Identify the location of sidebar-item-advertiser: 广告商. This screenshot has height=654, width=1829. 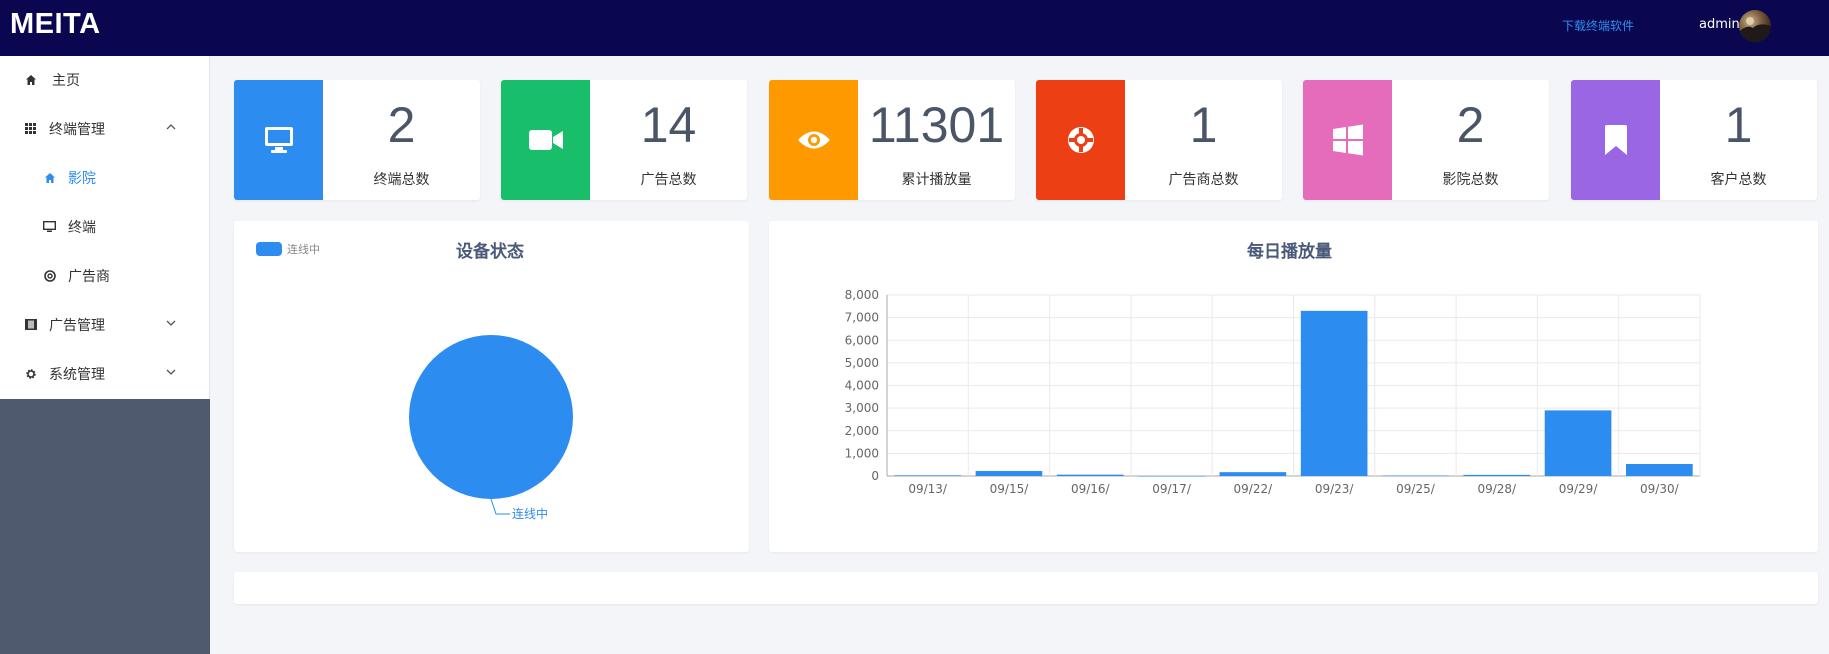
(105, 275).